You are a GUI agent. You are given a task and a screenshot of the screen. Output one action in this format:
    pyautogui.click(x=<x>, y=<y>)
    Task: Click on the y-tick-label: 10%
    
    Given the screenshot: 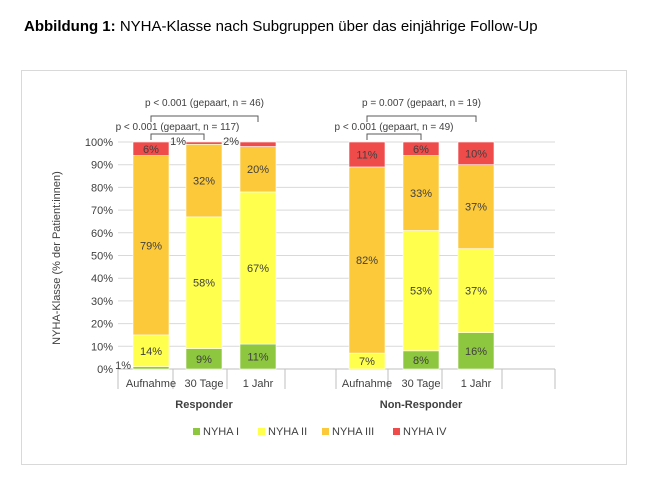 What is the action you would take?
    pyautogui.click(x=102, y=347)
    